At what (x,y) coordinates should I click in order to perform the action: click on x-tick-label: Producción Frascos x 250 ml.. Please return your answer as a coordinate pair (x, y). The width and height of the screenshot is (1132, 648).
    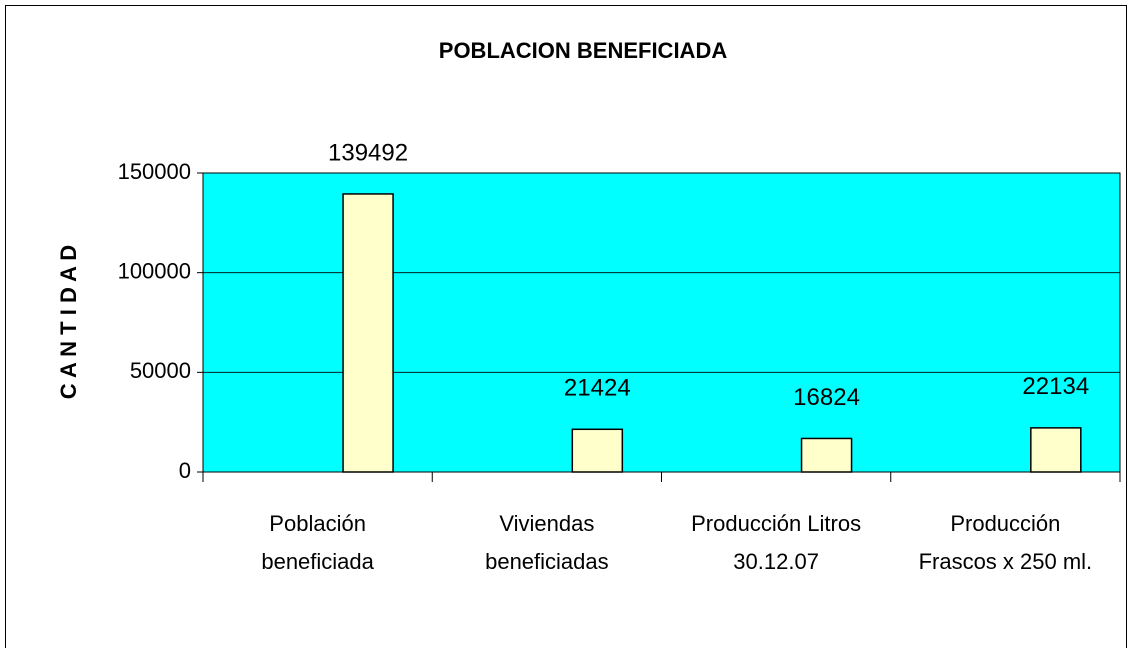
    Looking at the image, I should click on (1005, 542).